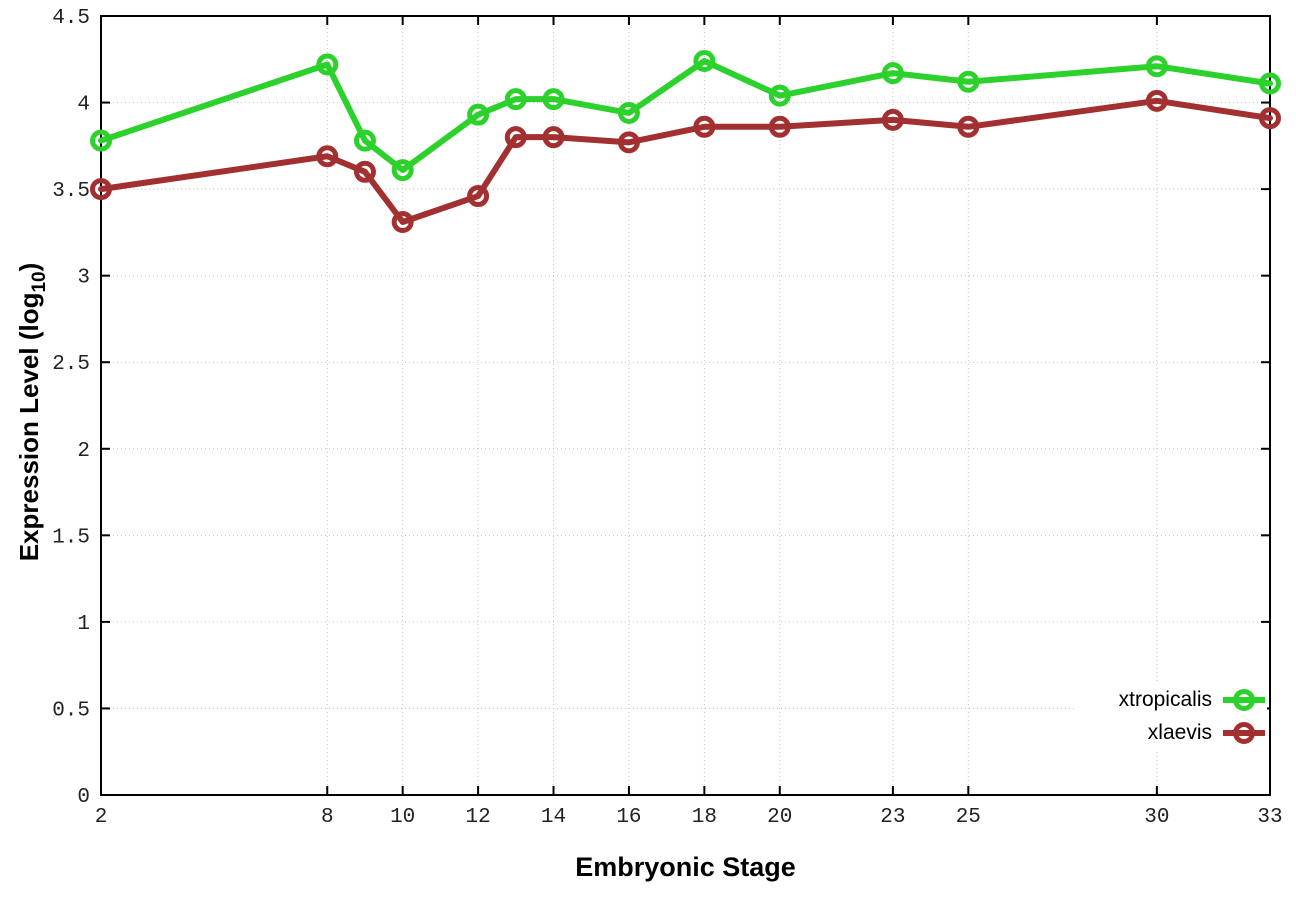 Image resolution: width=1296 pixels, height=907 pixels. I want to click on legend-item-xlaevis: xlaevis, so click(1171, 732).